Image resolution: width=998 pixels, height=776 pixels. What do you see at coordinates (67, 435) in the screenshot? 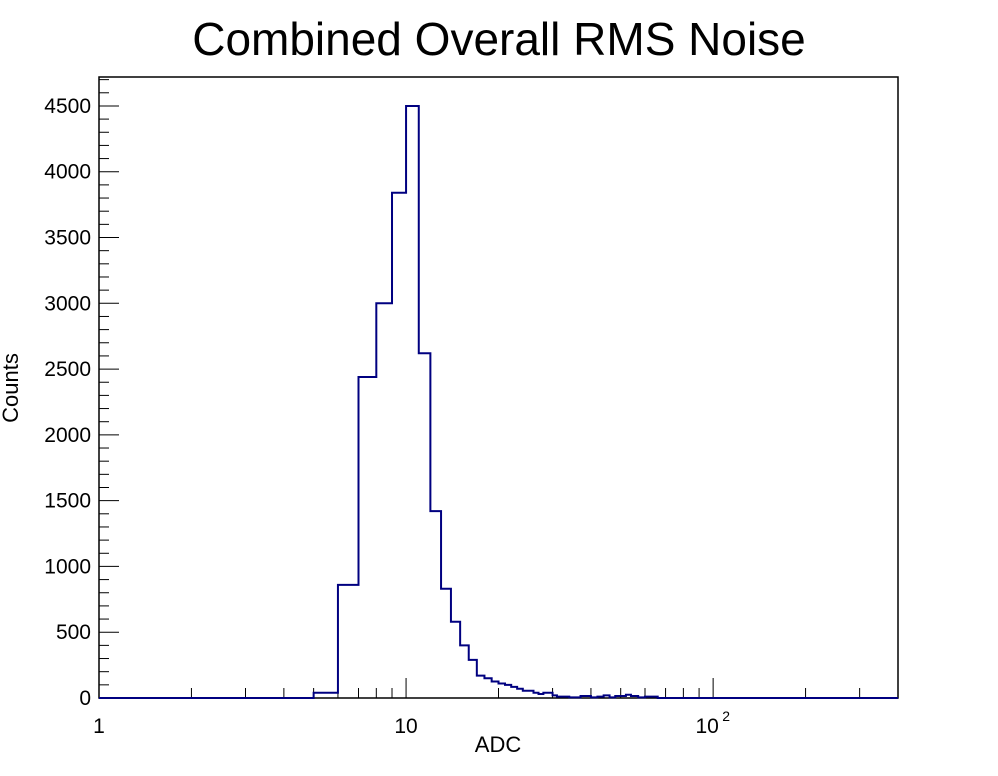
I see `y-tick-label: 2000` at bounding box center [67, 435].